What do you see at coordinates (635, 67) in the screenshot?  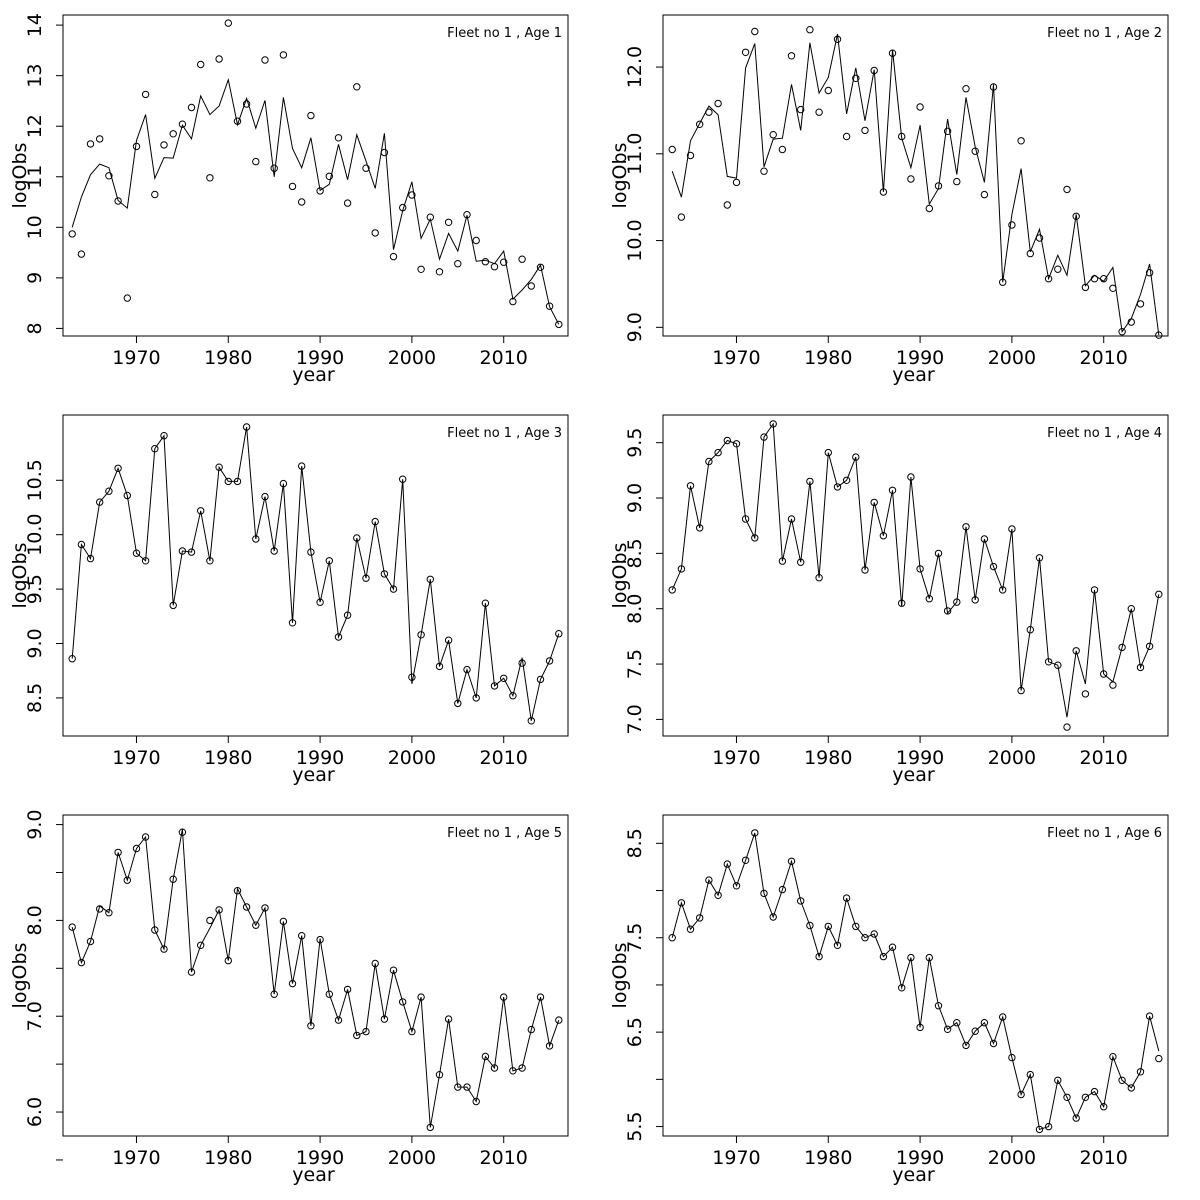 I see `y-tick-label: 12.0` at bounding box center [635, 67].